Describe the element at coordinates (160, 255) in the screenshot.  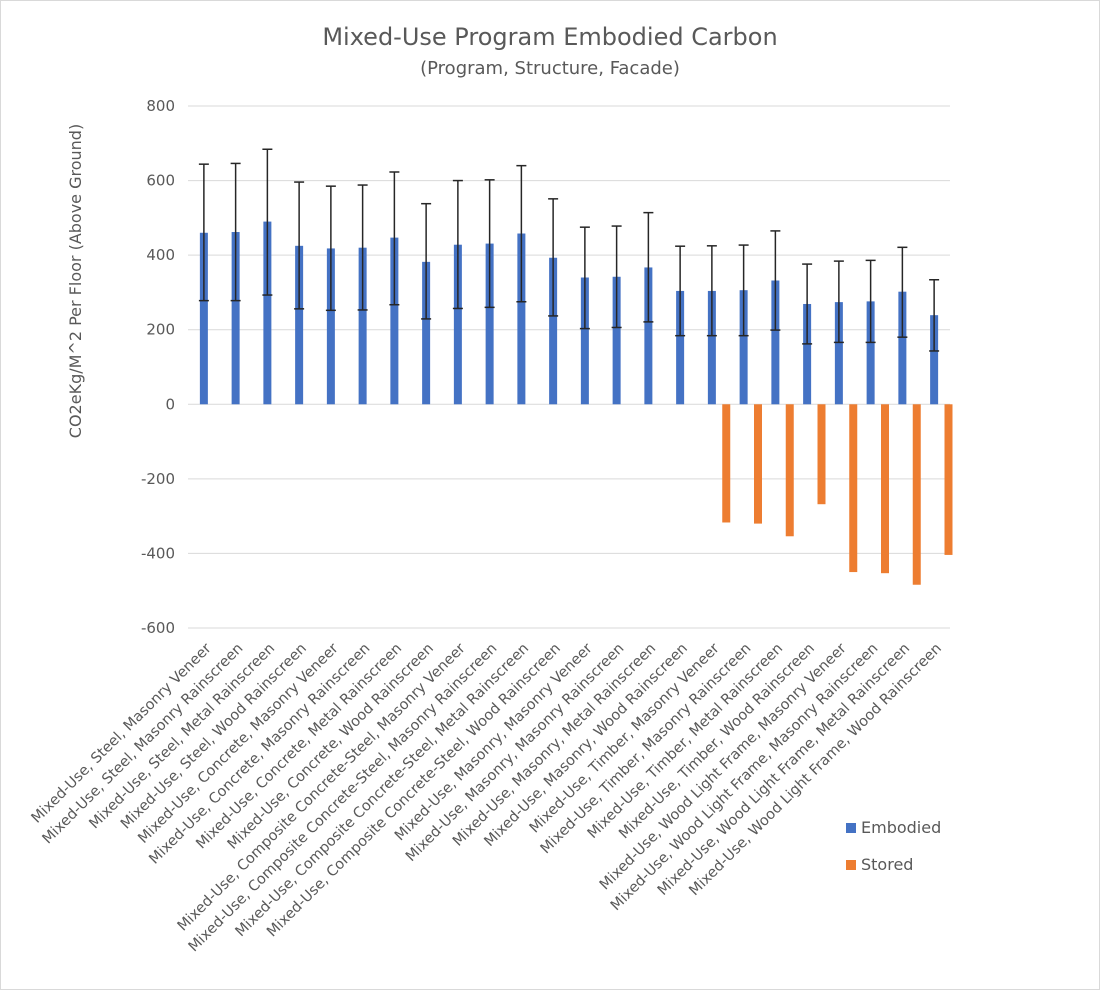
I see `y-tick-label: 400` at that location.